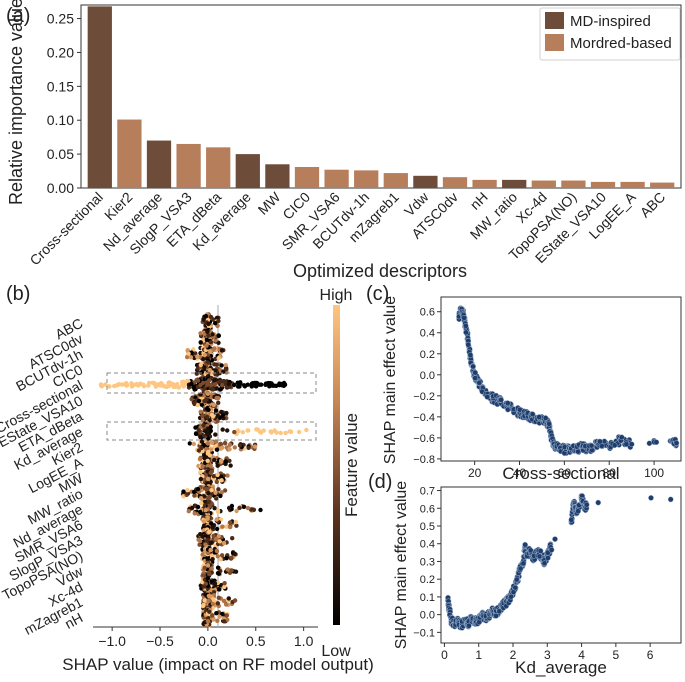 The height and width of the screenshot is (682, 685). Describe the element at coordinates (427, 386) in the screenshot. I see `y-ticks-c: −0.8 −0.6 −0.4 −0.2 0.0 0.2 0.4 0.6` at that location.